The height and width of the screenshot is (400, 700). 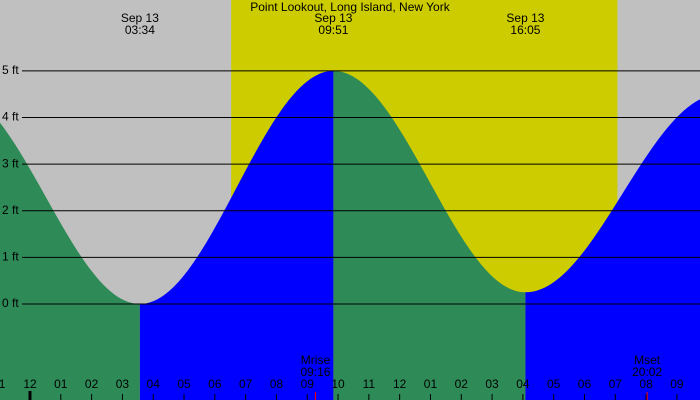 I want to click on moon-label: Mset, so click(x=647, y=360).